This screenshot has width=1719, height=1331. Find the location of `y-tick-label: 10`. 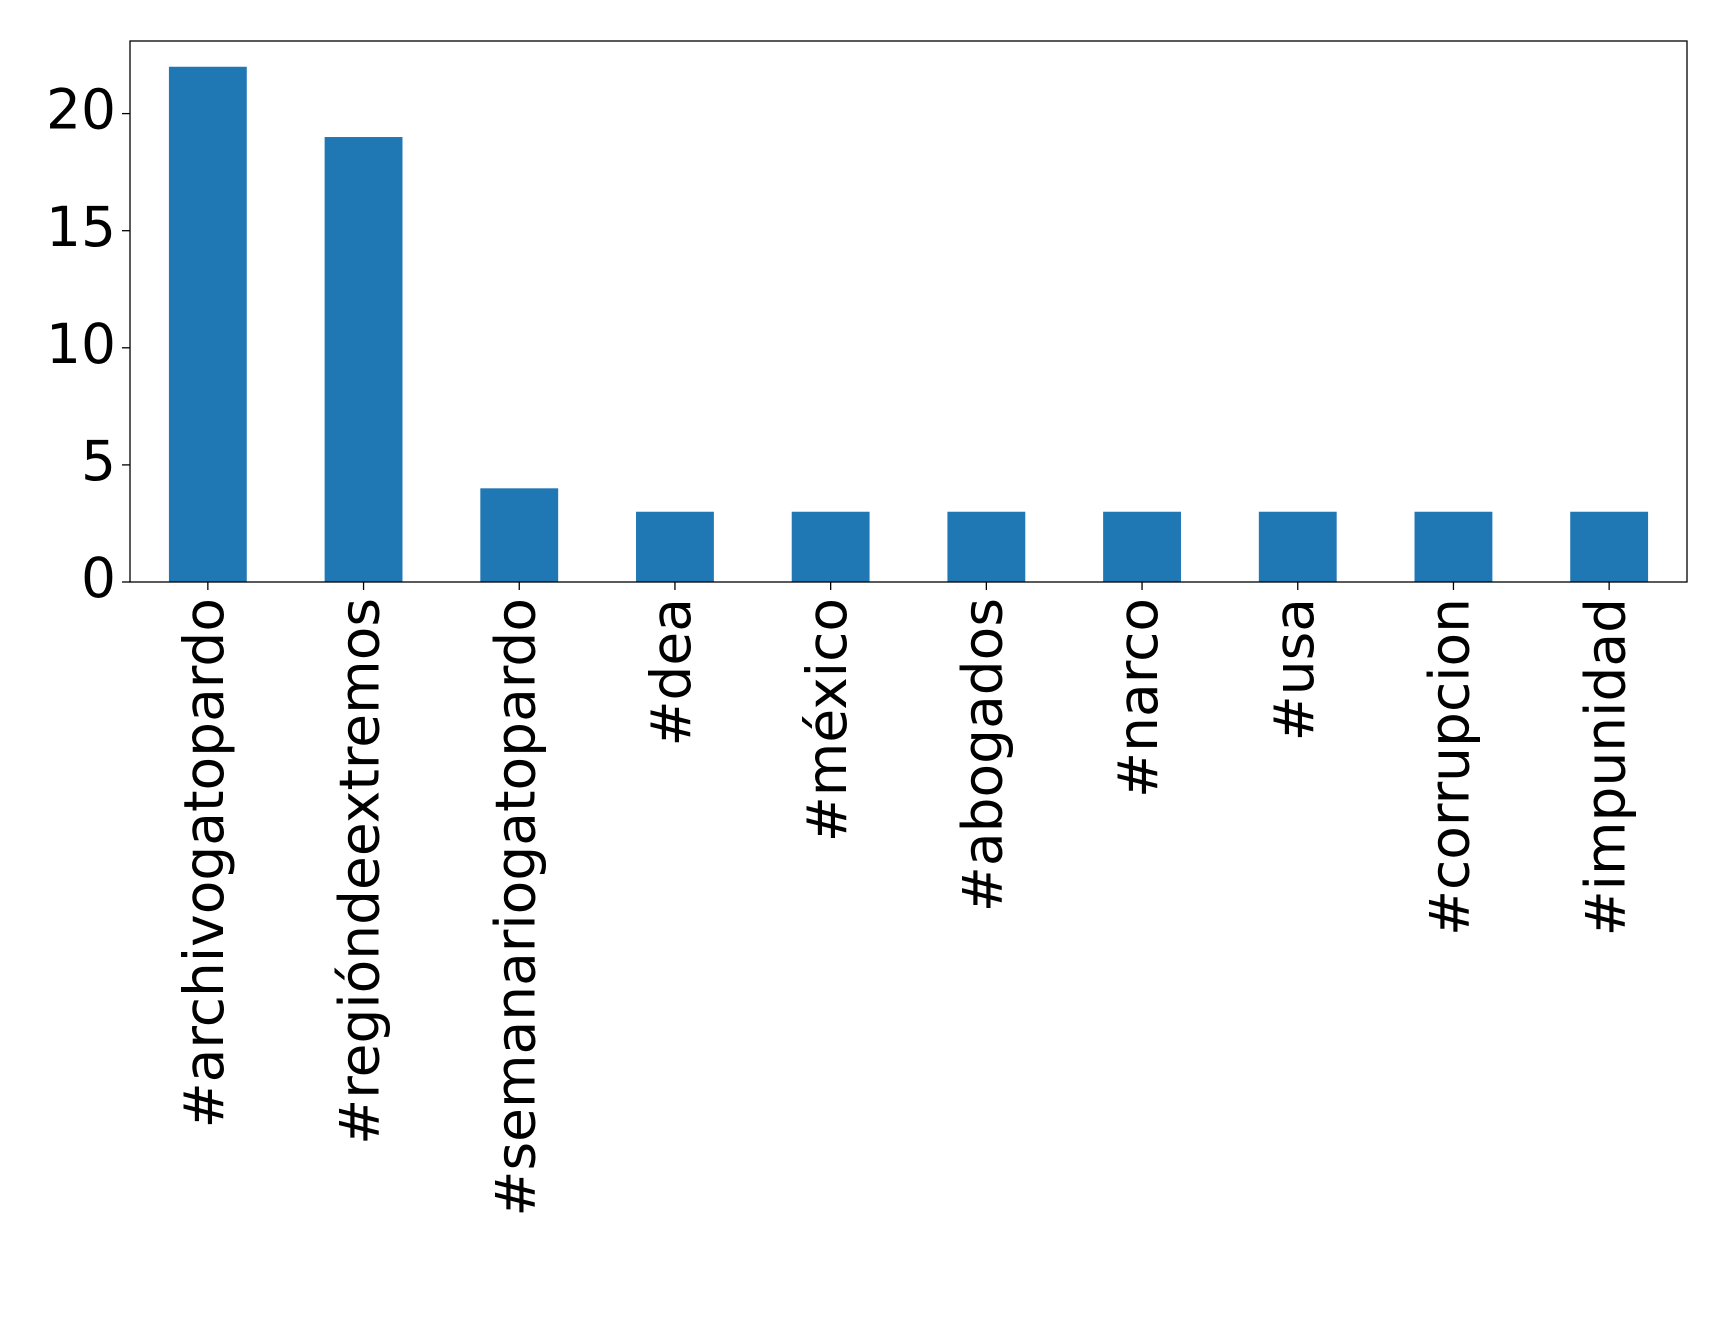

y-tick-label: 10 is located at coordinates (81, 344).